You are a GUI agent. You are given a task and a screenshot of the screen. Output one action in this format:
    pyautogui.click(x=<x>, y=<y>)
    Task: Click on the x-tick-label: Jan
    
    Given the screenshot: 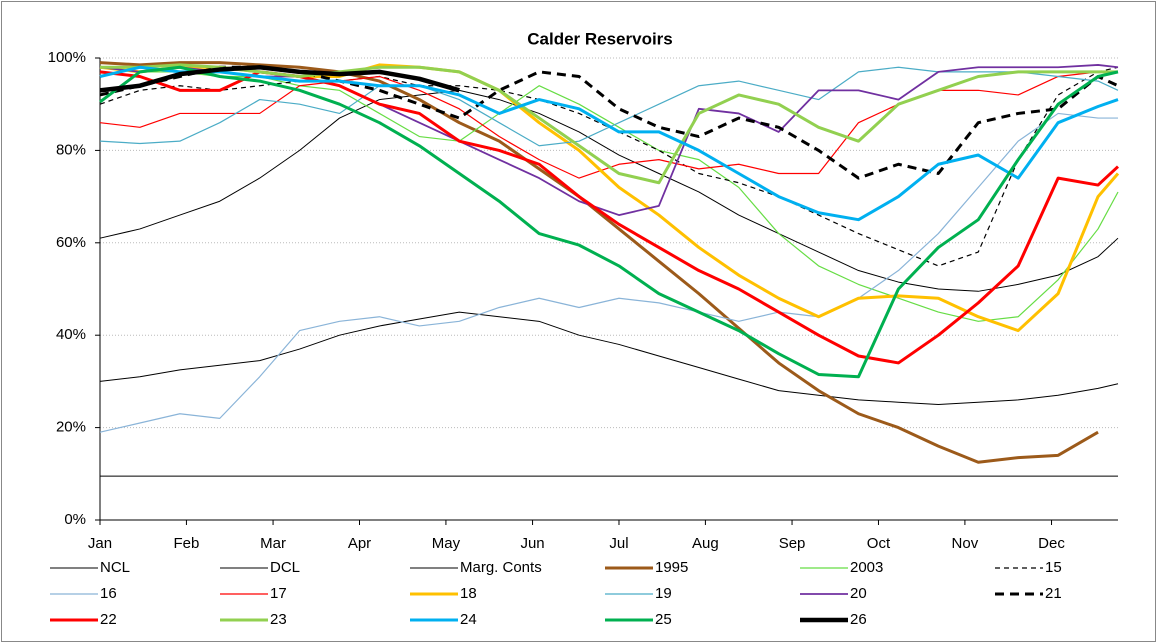 What is the action you would take?
    pyautogui.click(x=100, y=543)
    